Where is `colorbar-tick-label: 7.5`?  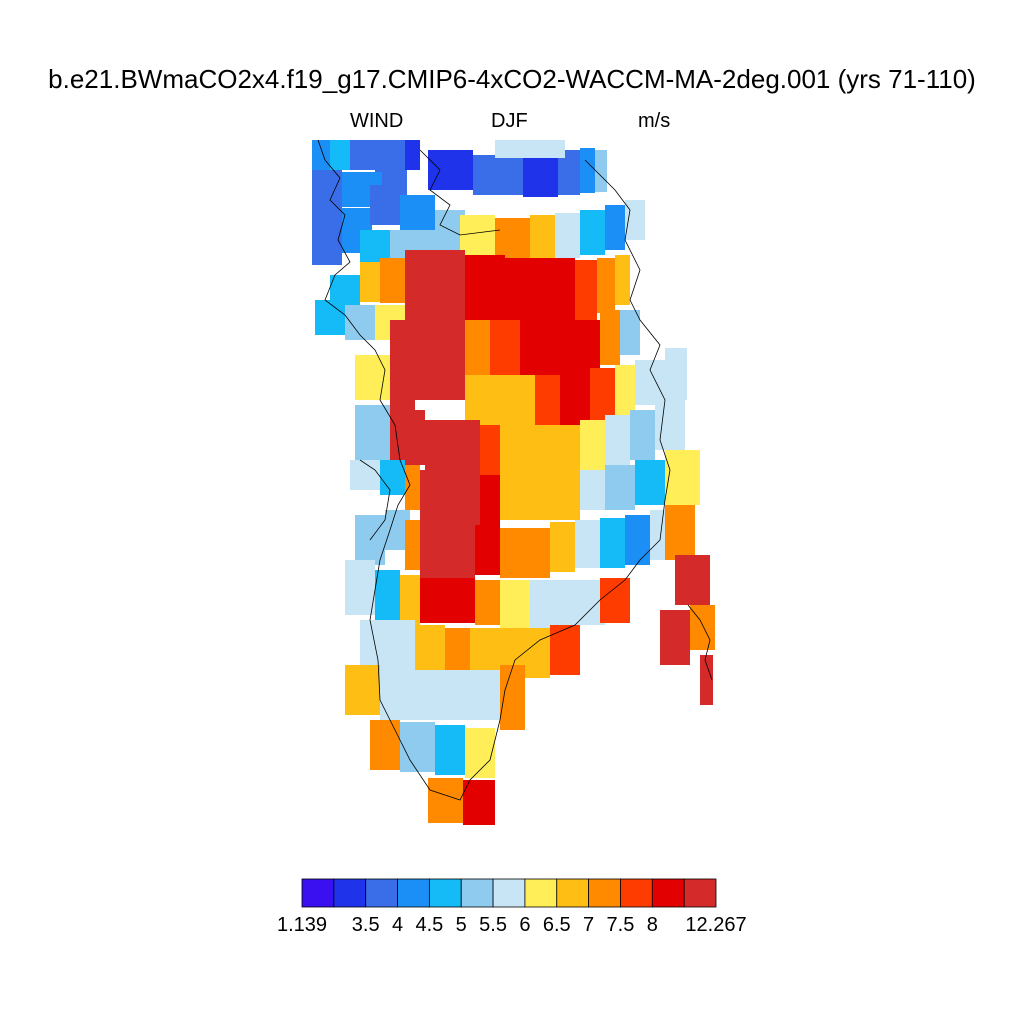
colorbar-tick-label: 7.5 is located at coordinates (620, 925).